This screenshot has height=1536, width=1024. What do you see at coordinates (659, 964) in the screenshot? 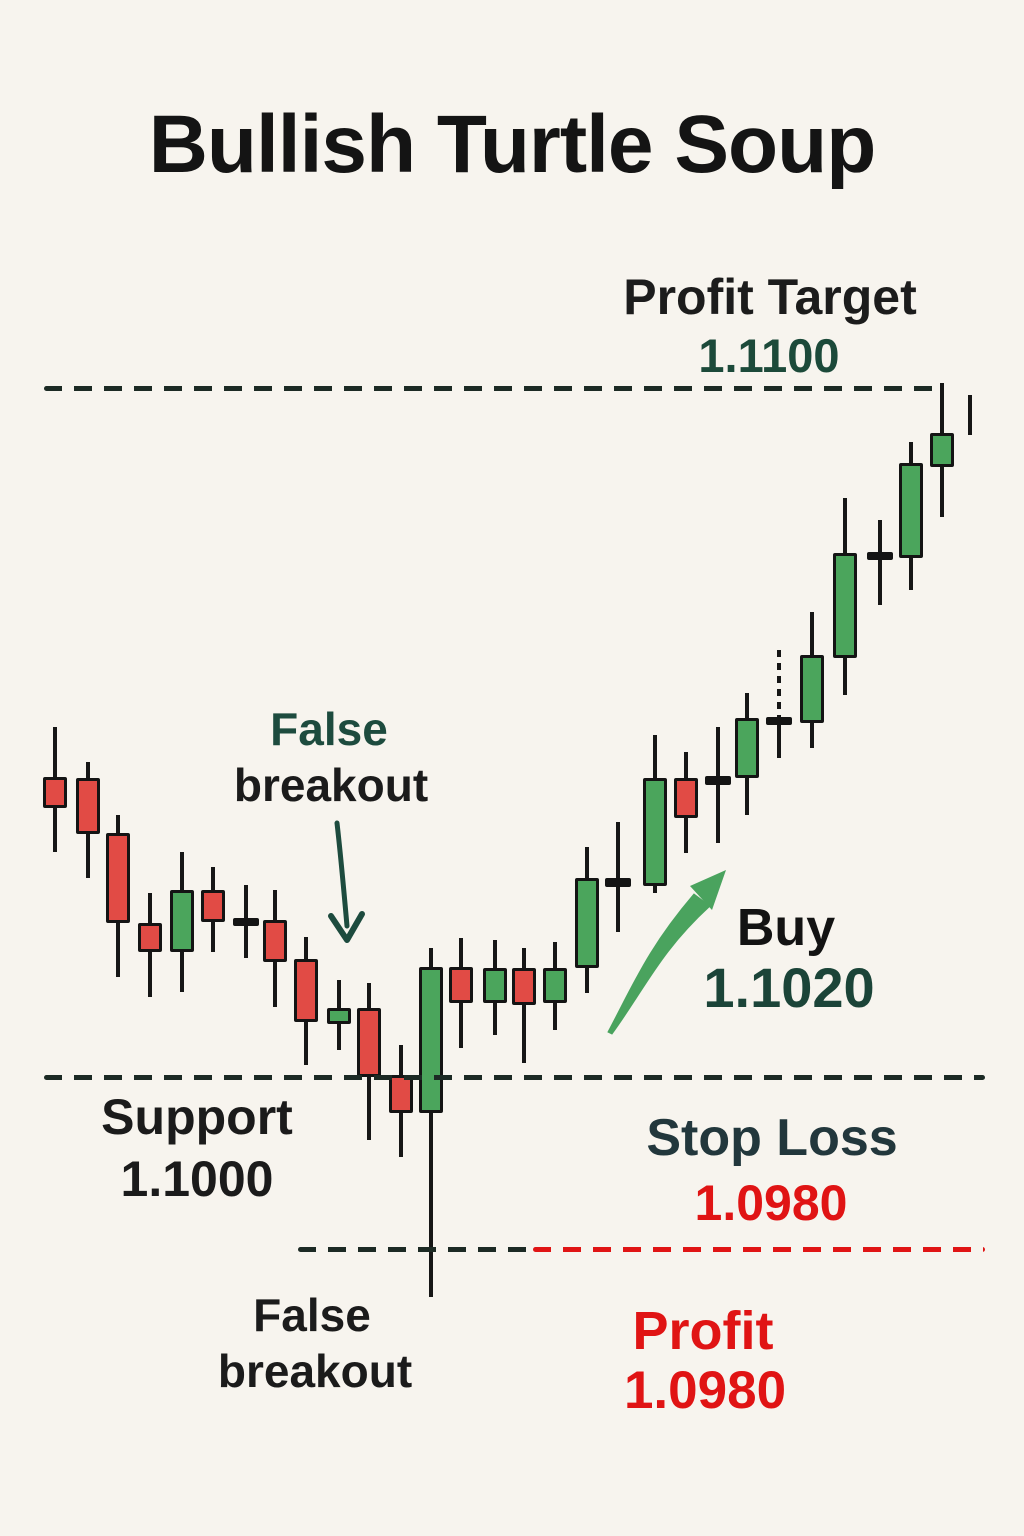
I see `buy-arrow-icon` at bounding box center [659, 964].